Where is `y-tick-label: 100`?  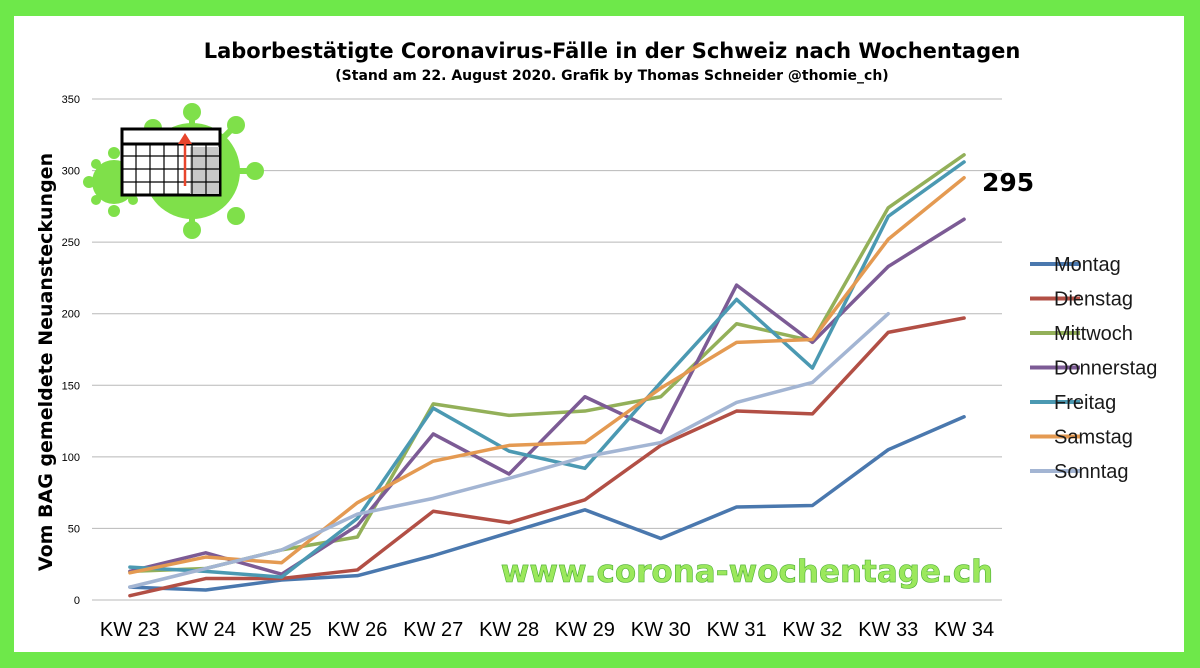
y-tick-label: 100 is located at coordinates (71, 458).